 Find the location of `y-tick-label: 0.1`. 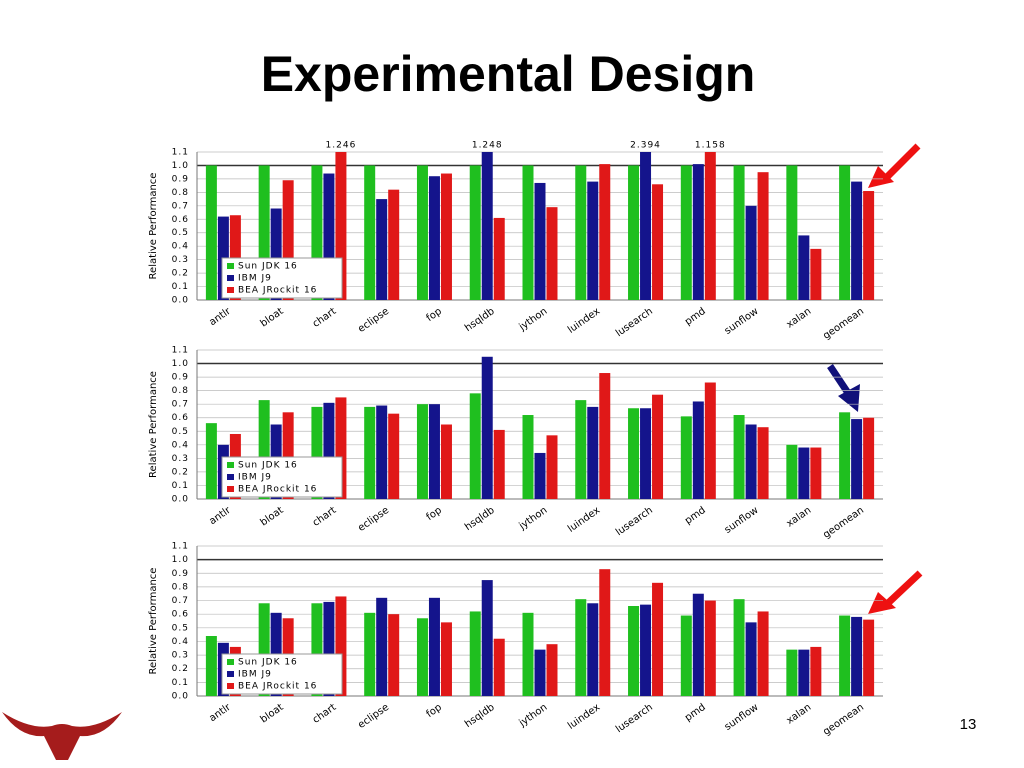

y-tick-label: 0.1 is located at coordinates (180, 486).